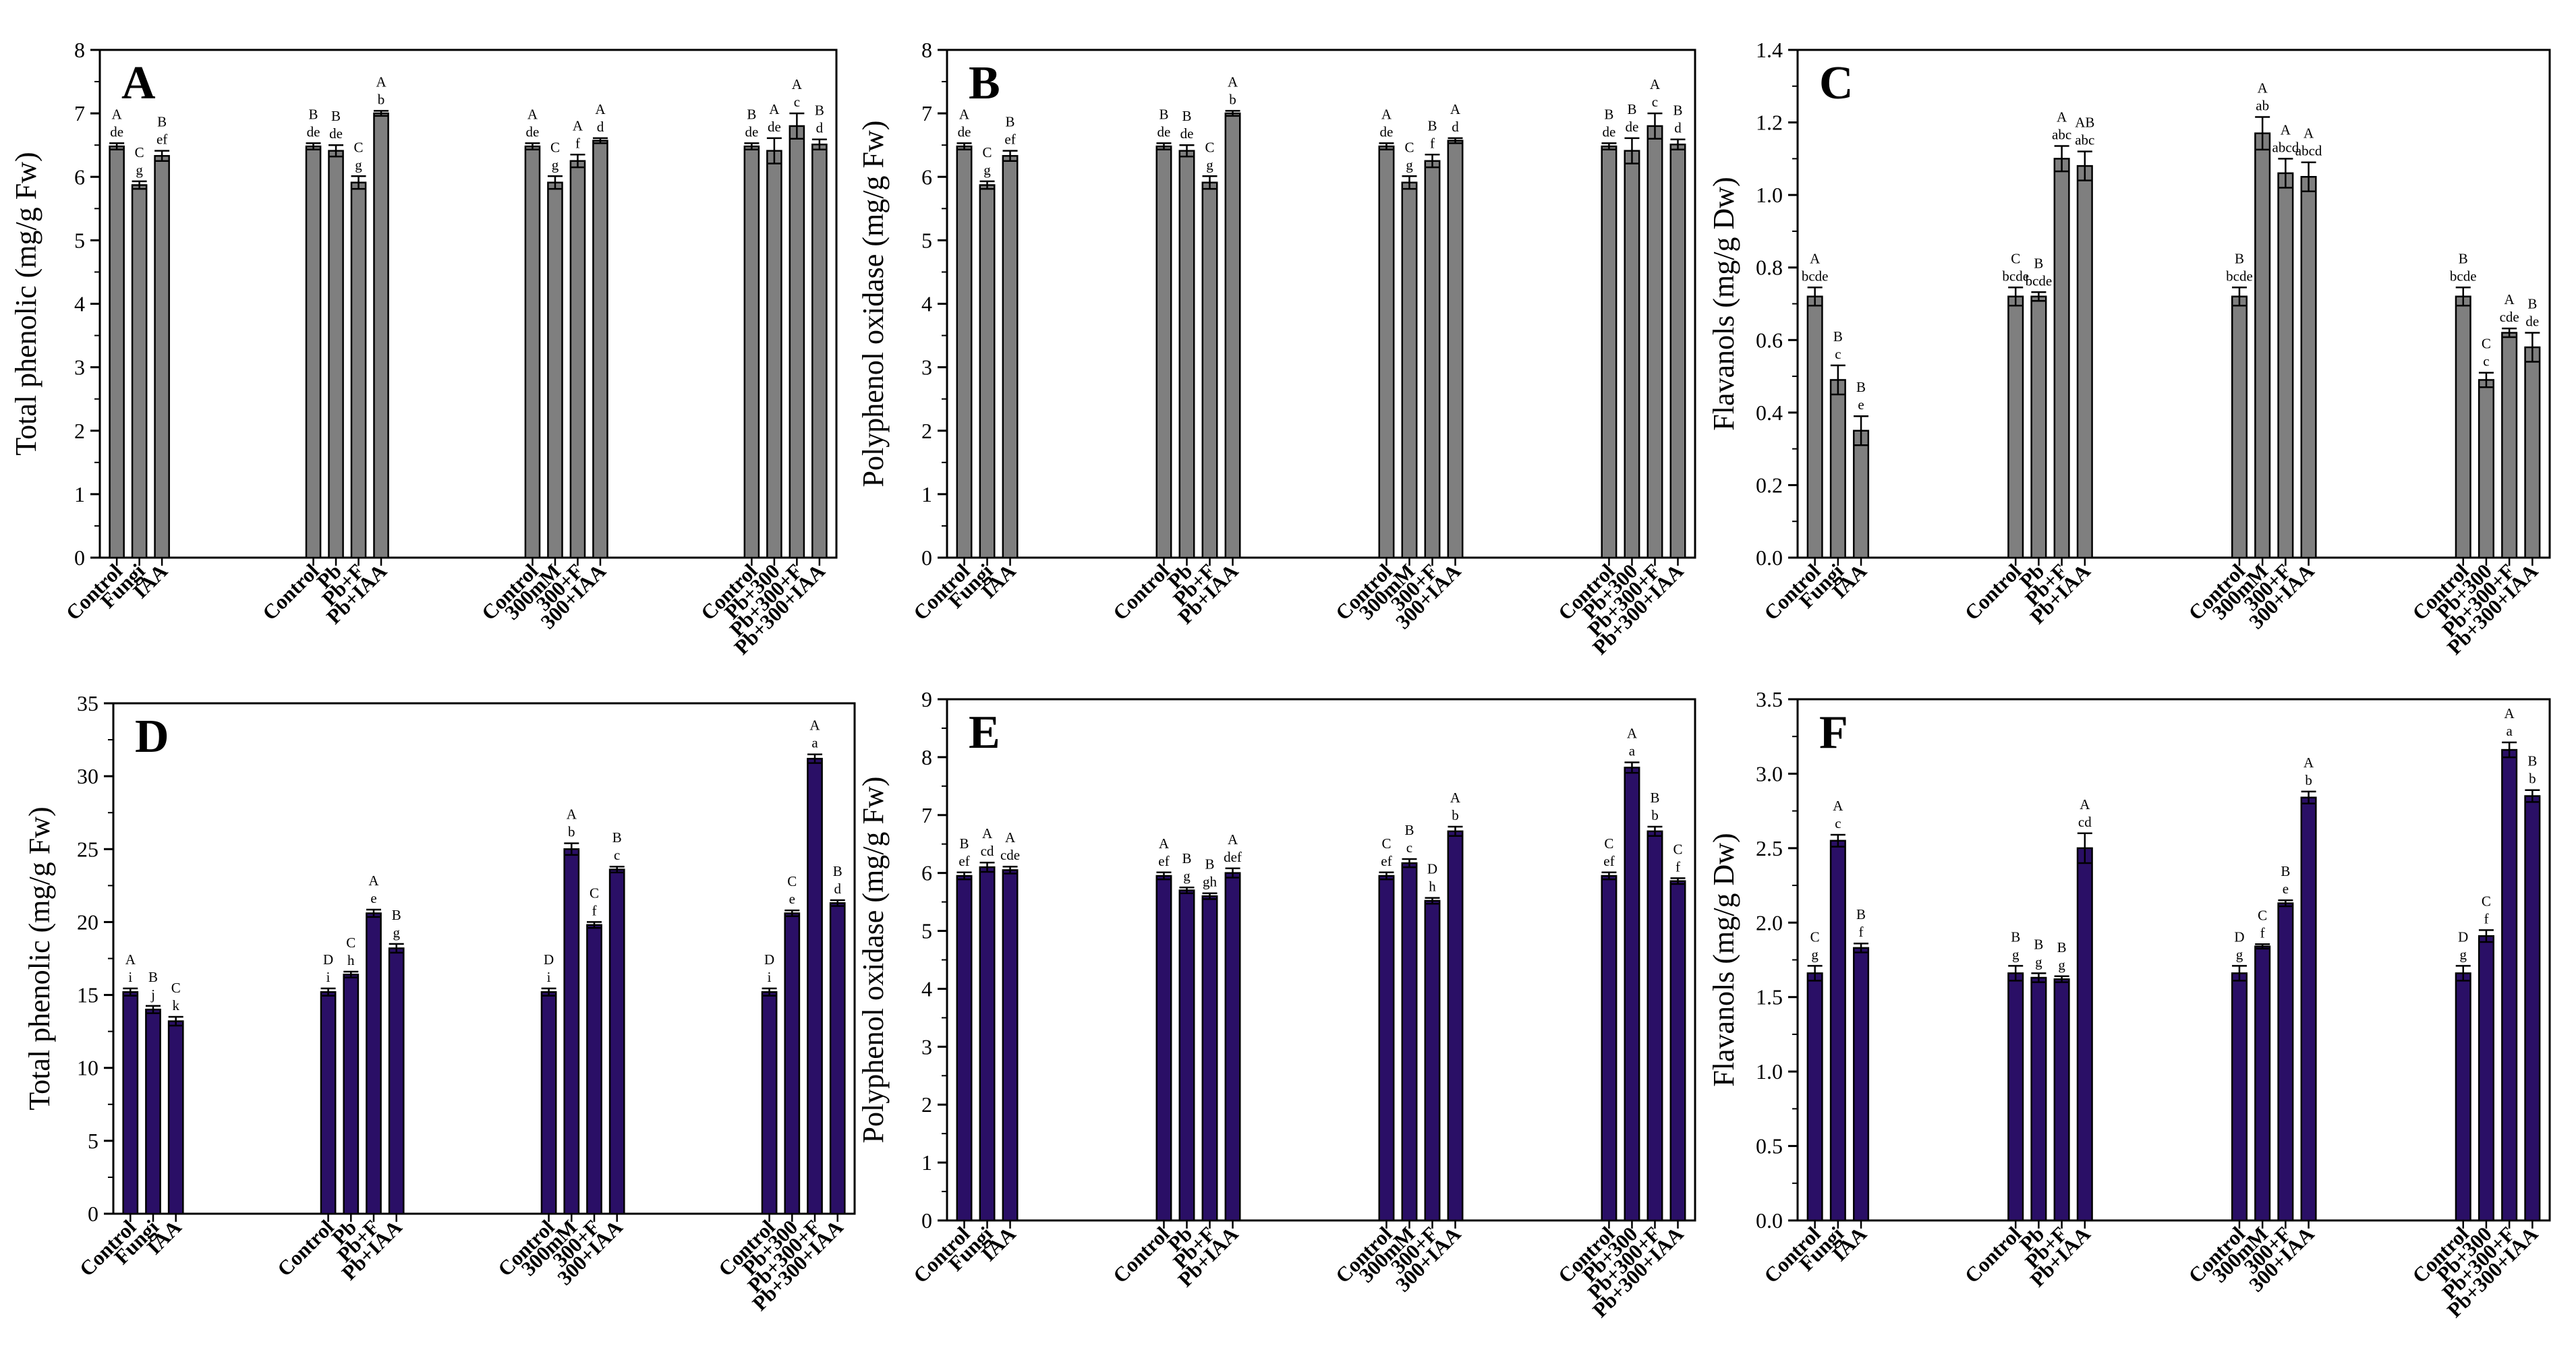 This screenshot has height=1356, width=2576. I want to click on y-tick-label: 1, so click(926, 494).